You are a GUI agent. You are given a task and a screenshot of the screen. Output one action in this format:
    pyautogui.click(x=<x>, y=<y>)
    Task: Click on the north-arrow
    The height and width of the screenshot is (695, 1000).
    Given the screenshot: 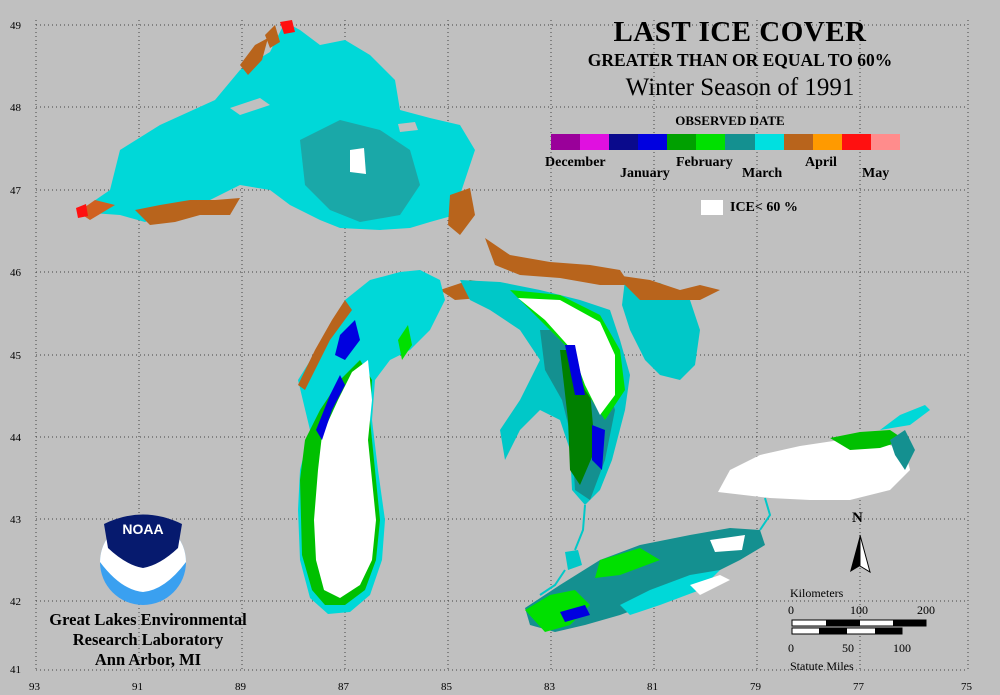 What is the action you would take?
    pyautogui.click(x=860, y=554)
    